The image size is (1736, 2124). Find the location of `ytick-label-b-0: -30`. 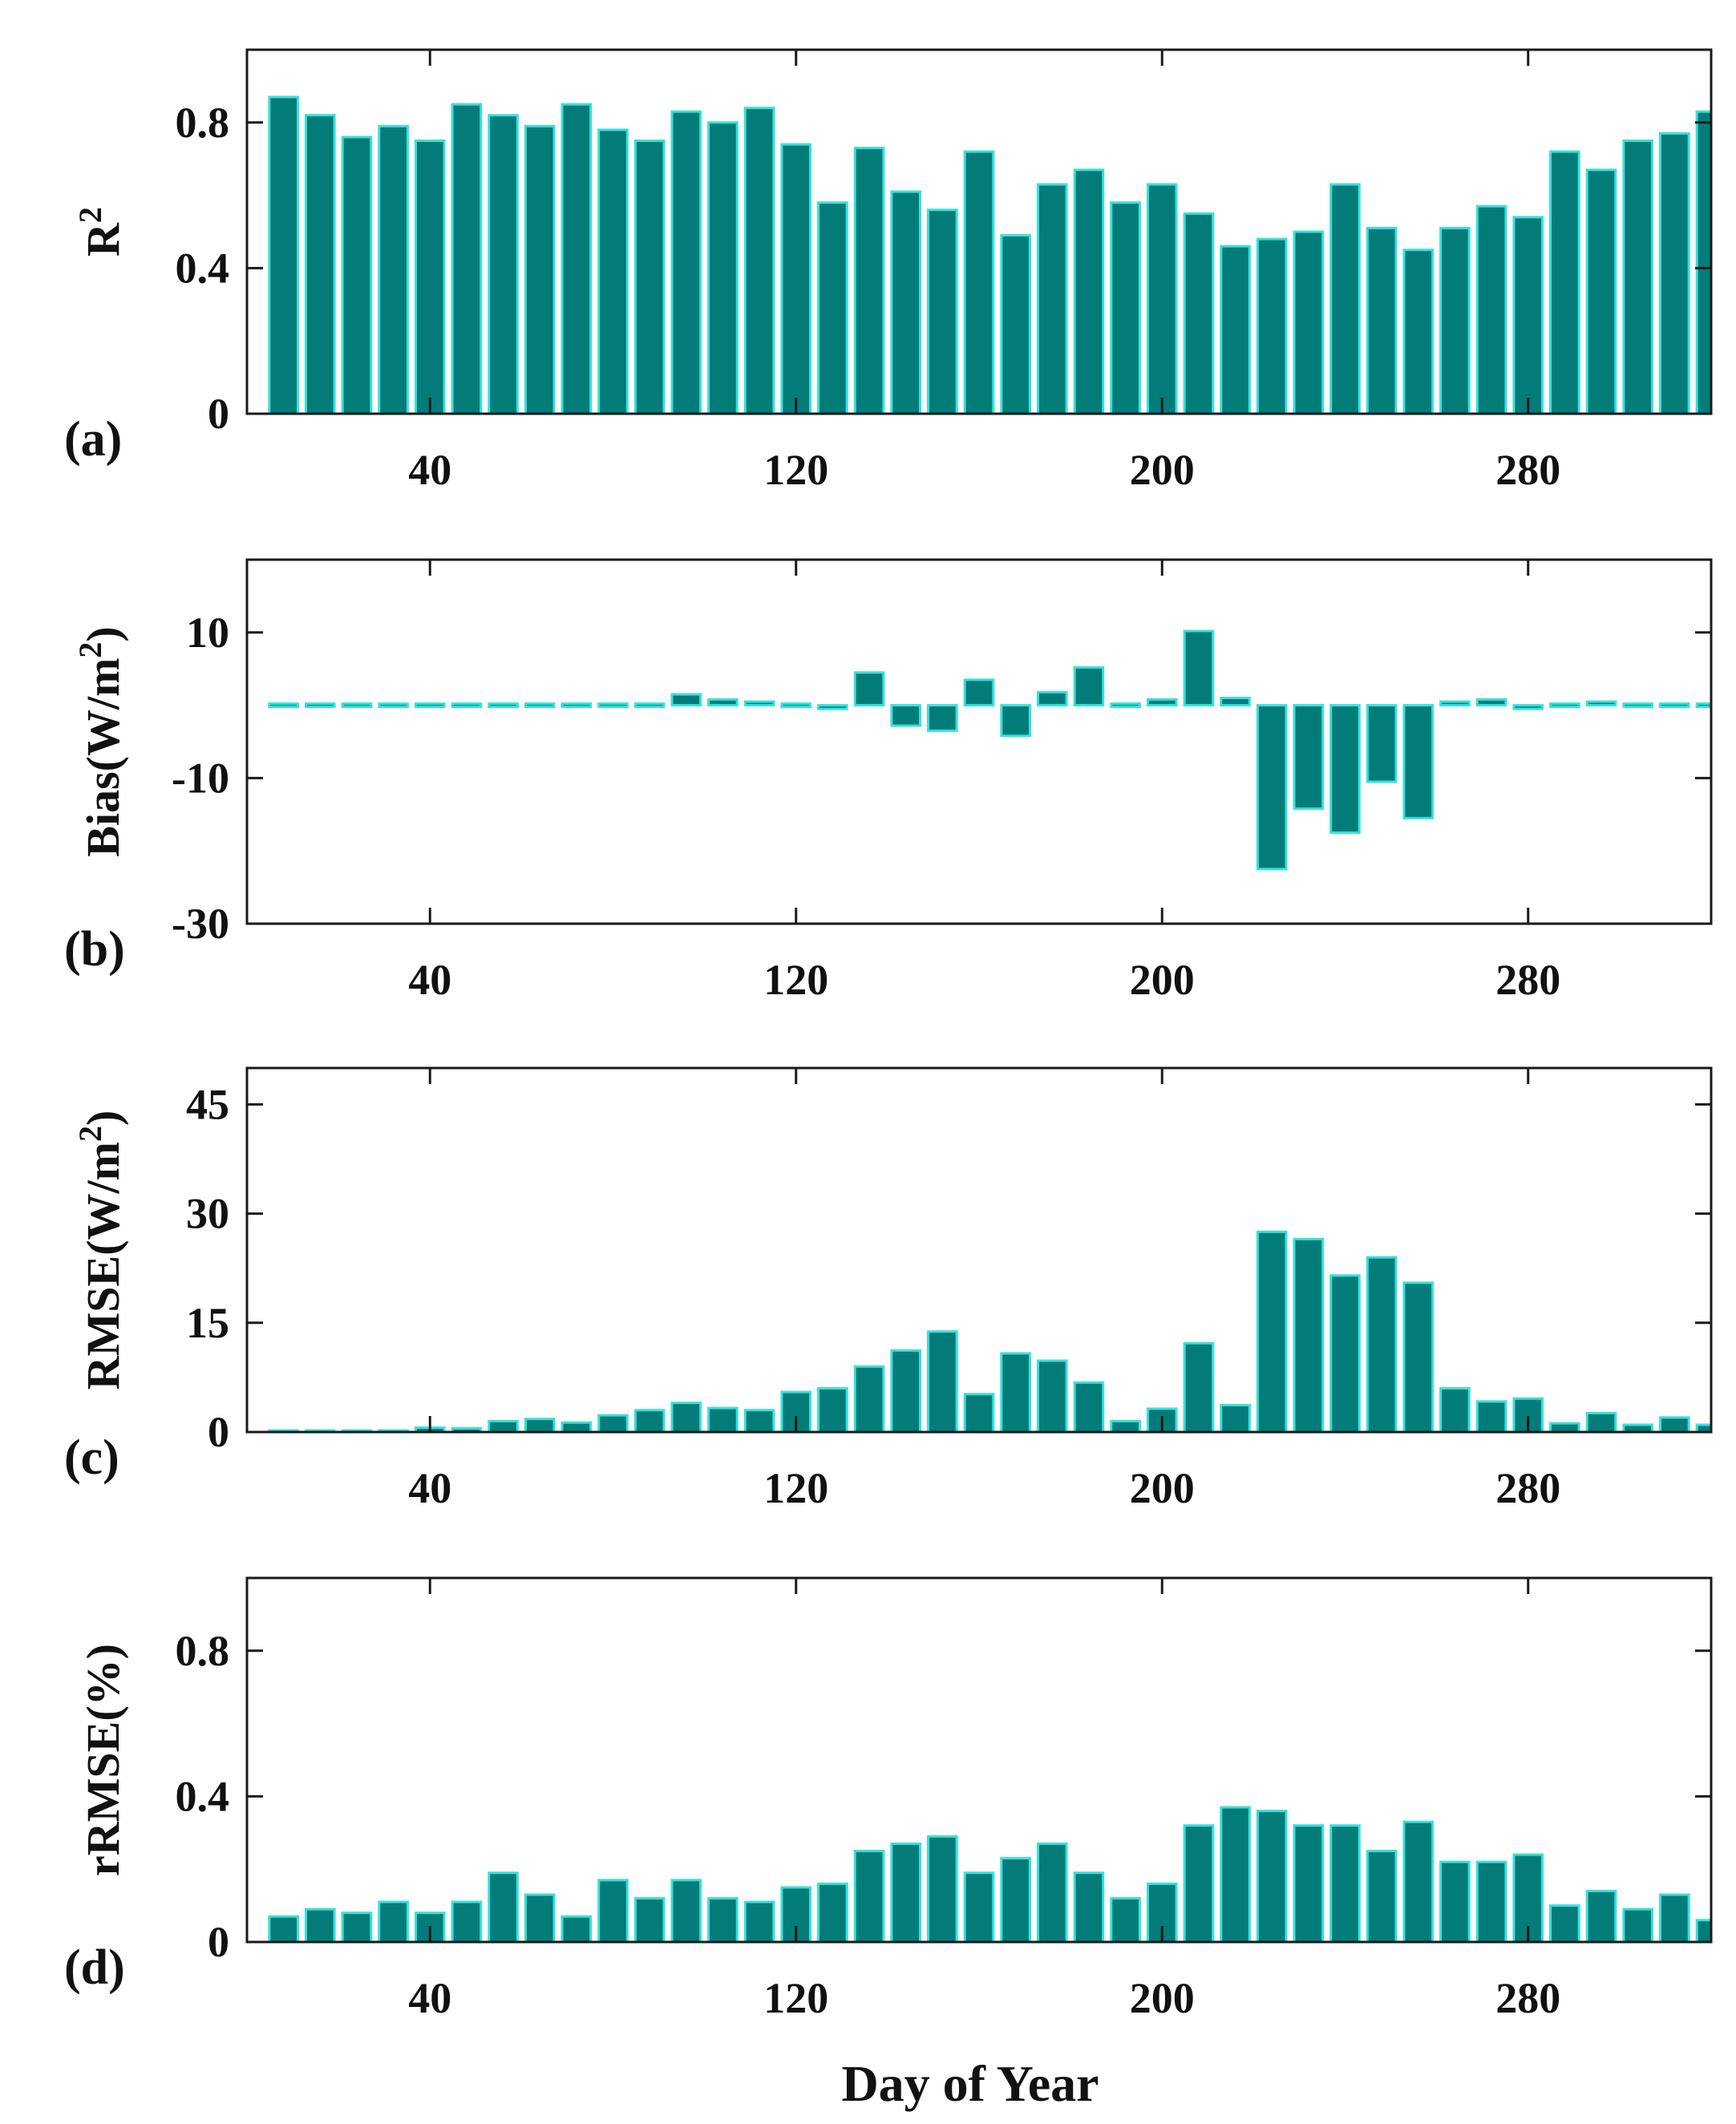

ytick-label-b-0: -30 is located at coordinates (201, 924).